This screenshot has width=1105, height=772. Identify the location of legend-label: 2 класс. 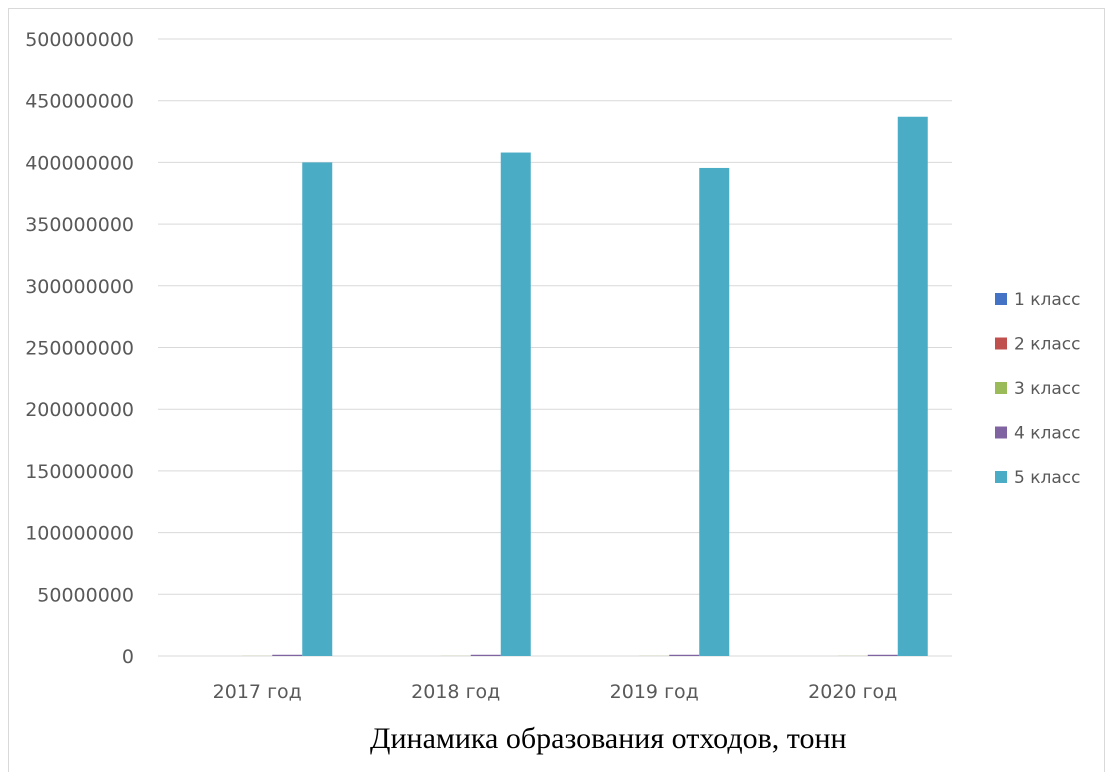
(1047, 345).